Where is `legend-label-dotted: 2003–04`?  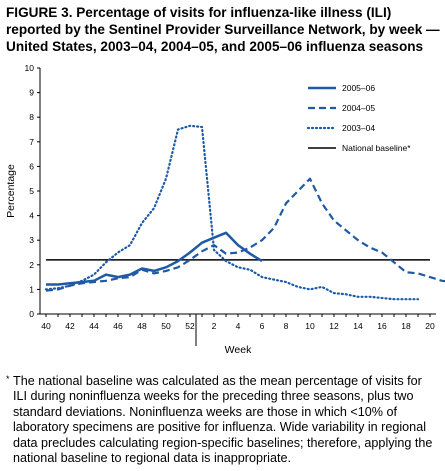
legend-label-dotted: 2003–04 is located at coordinates (358, 128).